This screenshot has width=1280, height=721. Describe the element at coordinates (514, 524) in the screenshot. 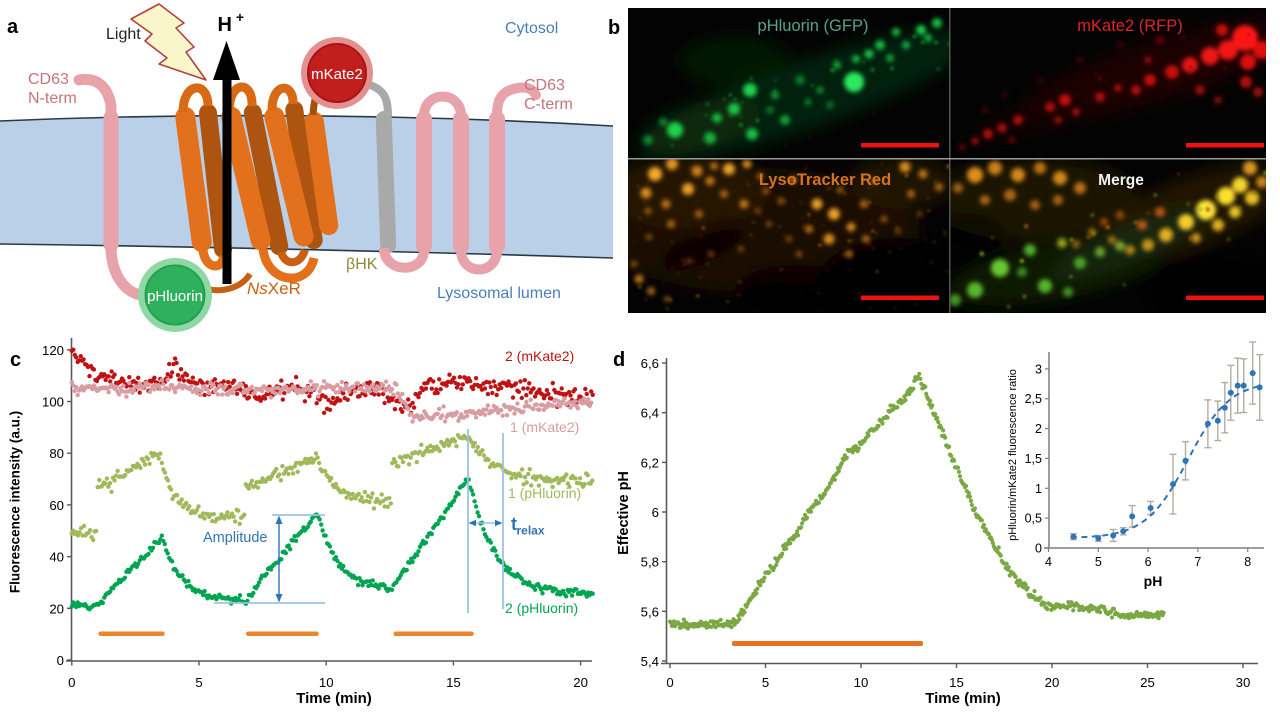

I see `svg-text: t` at that location.